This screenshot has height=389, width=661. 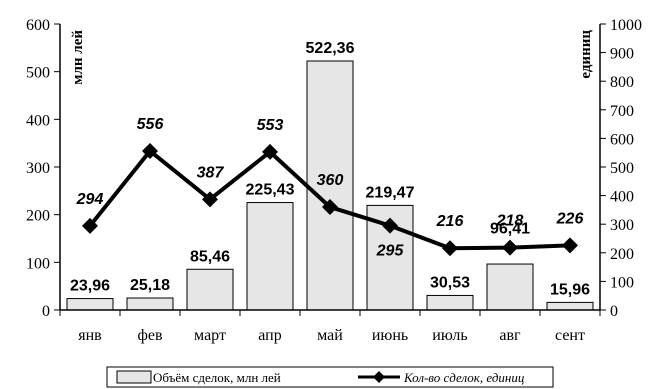 What do you see at coordinates (78, 57) in the screenshot?
I see `left-axis-title: млн лей` at bounding box center [78, 57].